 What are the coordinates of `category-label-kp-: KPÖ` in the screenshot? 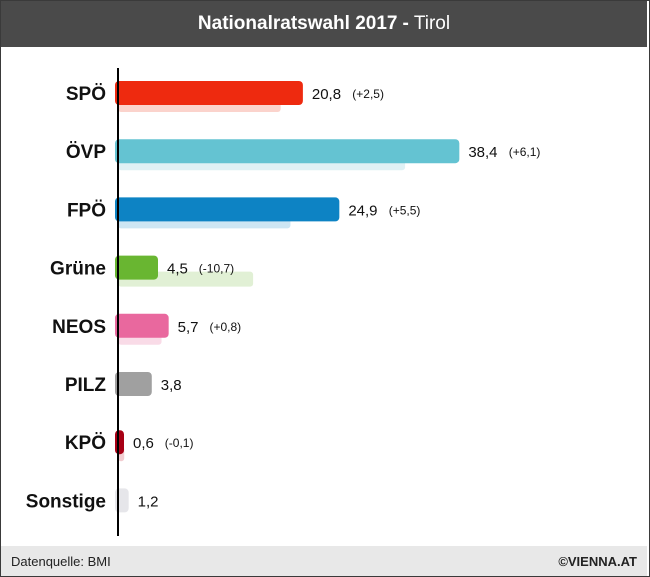 It's located at (85, 443).